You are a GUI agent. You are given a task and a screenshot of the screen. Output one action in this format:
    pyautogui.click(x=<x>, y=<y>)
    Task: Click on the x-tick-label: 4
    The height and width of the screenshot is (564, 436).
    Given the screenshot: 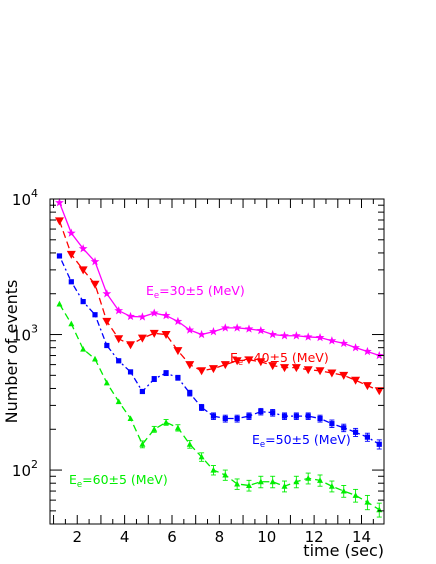 What is the action you would take?
    pyautogui.click(x=125, y=537)
    